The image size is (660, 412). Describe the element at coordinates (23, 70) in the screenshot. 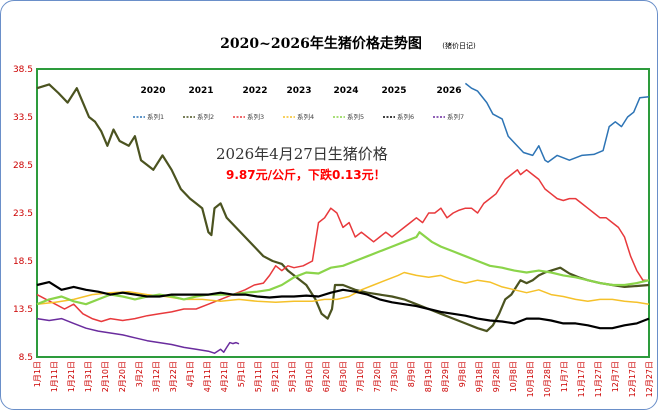

I see `y-tick-label: 38.5` at that location.